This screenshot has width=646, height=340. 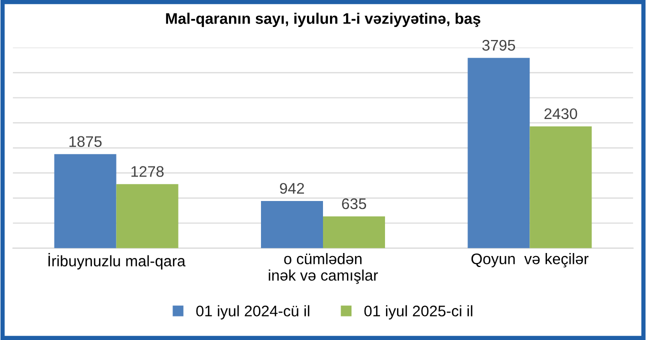 What do you see at coordinates (253, 312) in the screenshot?
I see `legend-label: 01 iyul 2024-cü il` at bounding box center [253, 312].